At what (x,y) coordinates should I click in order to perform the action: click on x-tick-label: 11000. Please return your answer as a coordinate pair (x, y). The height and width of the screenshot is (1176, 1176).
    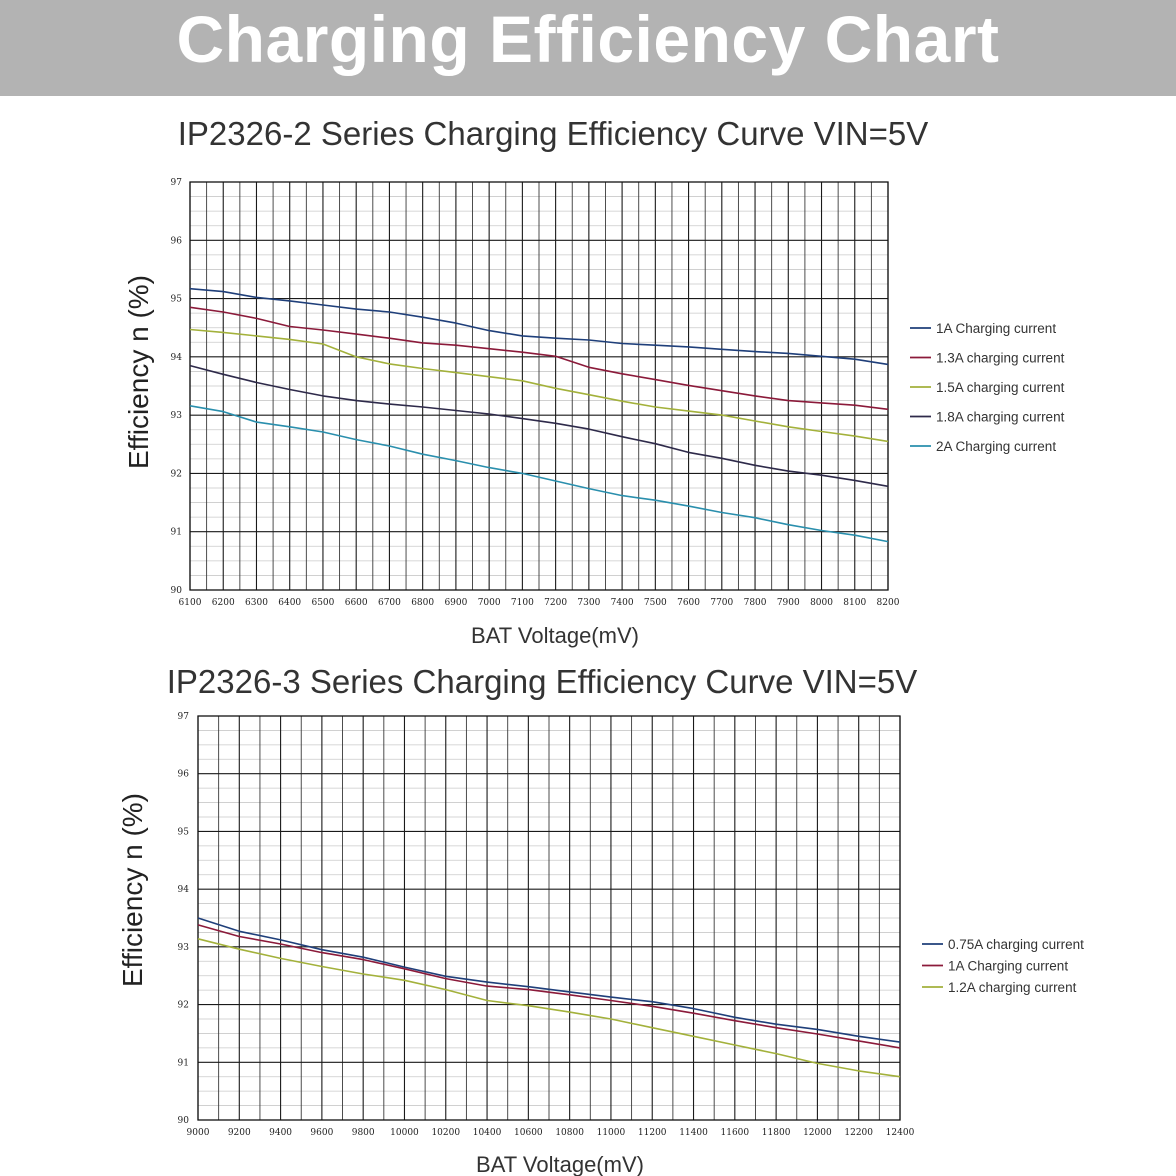
    Looking at the image, I should click on (611, 1133).